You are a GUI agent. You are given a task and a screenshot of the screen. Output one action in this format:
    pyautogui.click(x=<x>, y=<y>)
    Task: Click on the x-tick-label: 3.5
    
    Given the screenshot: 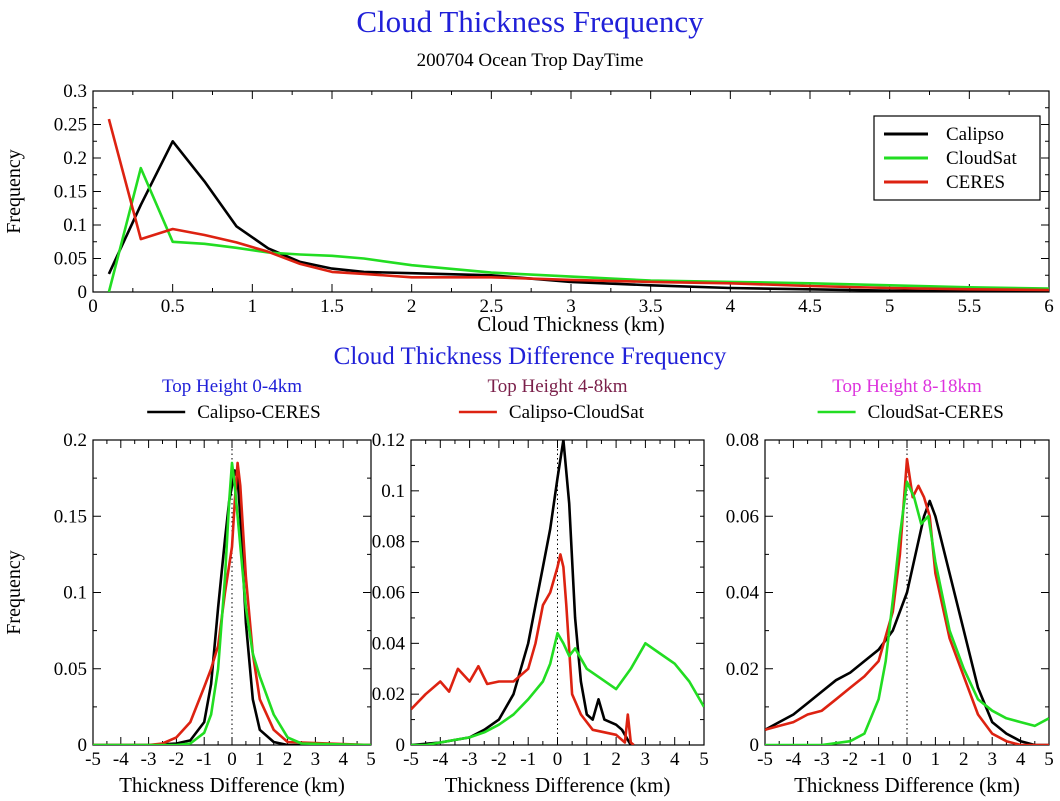 What is the action you would take?
    pyautogui.click(x=651, y=306)
    